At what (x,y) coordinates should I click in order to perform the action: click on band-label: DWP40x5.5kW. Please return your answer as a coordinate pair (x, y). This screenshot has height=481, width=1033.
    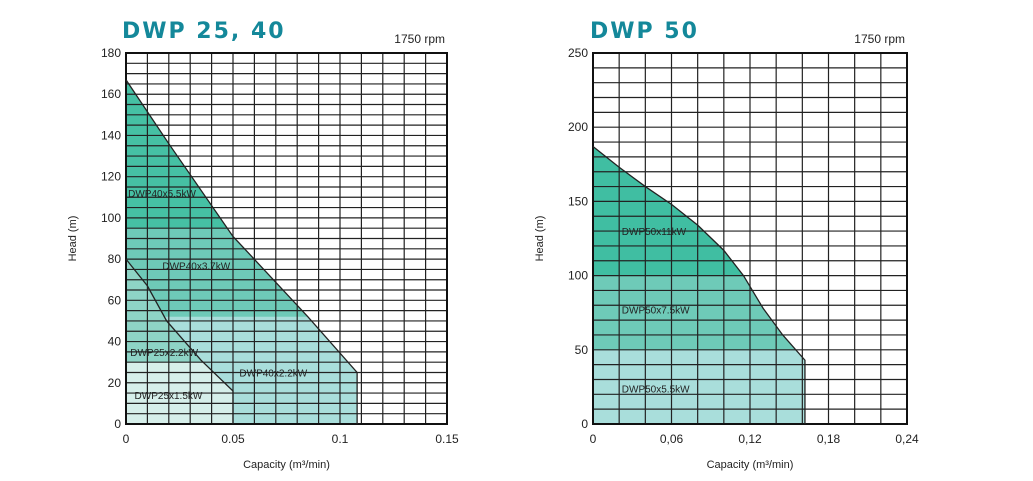
    Looking at the image, I should click on (162, 194).